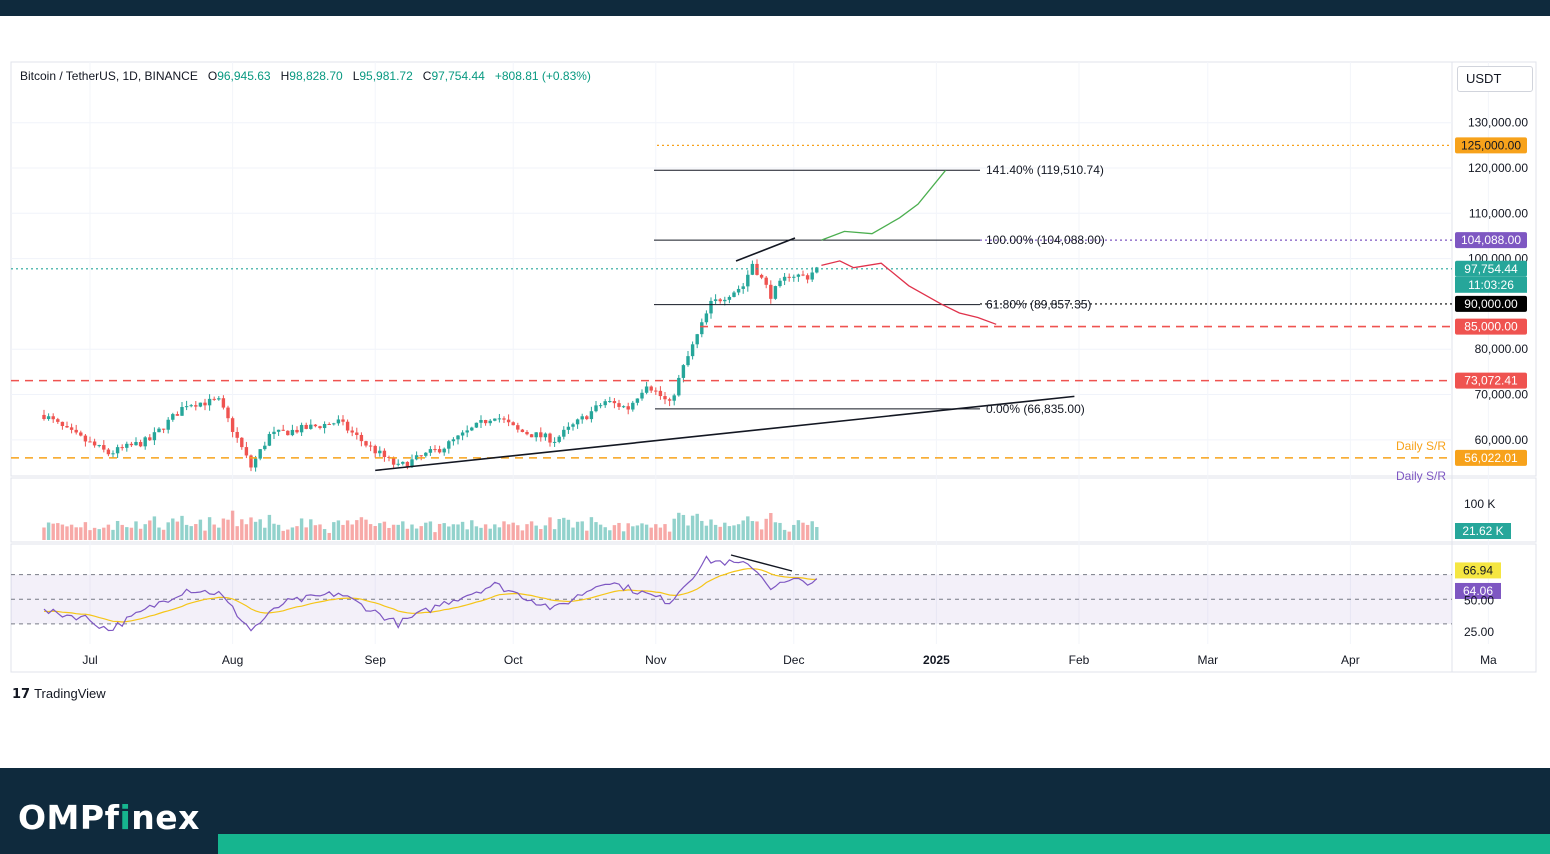 Image resolution: width=1550 pixels, height=854 pixels. I want to click on tradingview-watermark: 𝟭𝟳 TradingView, so click(59, 694).